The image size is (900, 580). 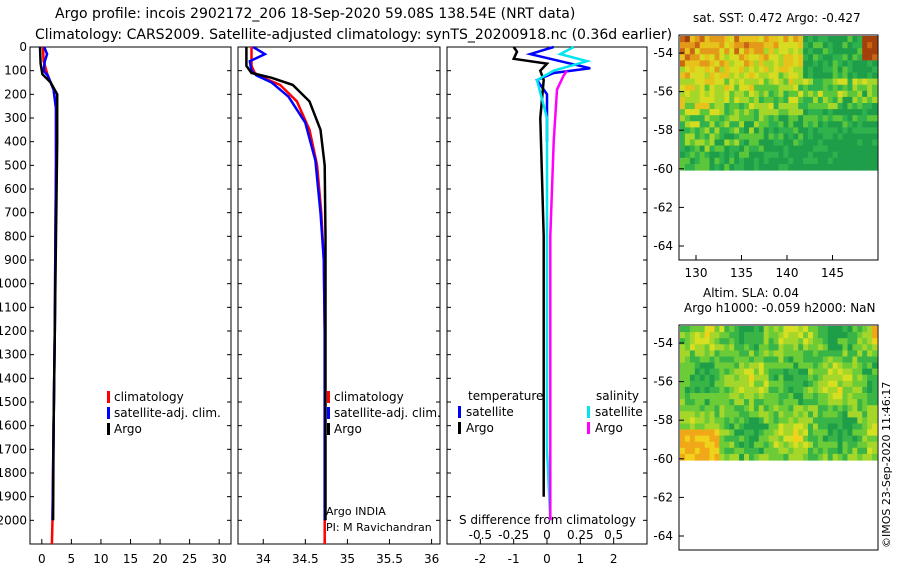 What do you see at coordinates (431, 559) in the screenshot?
I see `x-tick-label: 36` at bounding box center [431, 559].